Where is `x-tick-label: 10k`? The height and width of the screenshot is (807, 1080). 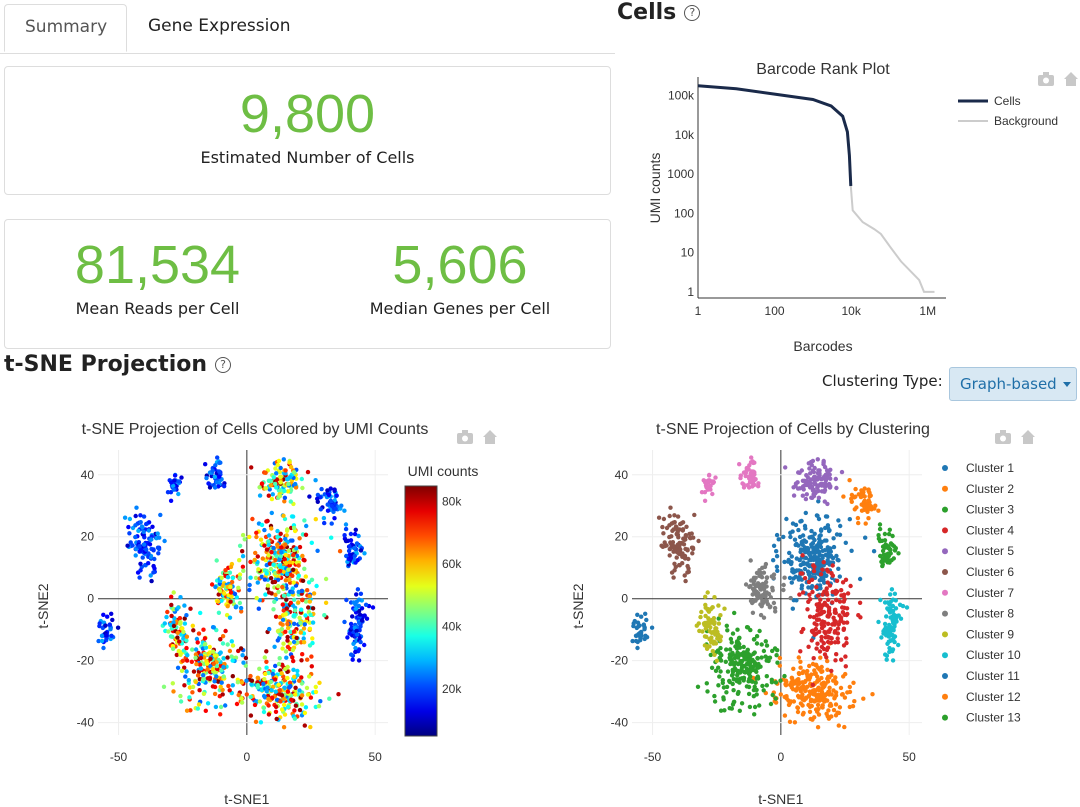 x-tick-label: 10k is located at coordinates (851, 311).